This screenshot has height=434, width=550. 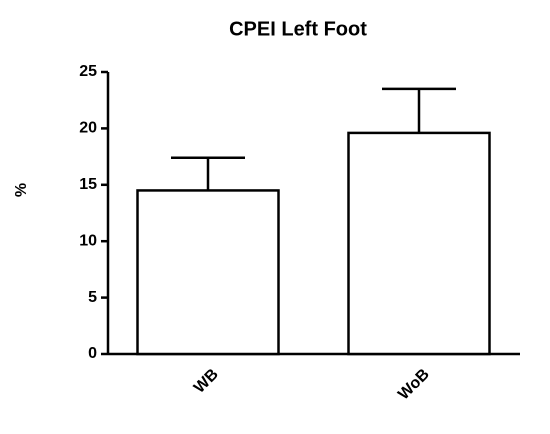 I want to click on y-tick-label: 25, so click(x=88, y=71).